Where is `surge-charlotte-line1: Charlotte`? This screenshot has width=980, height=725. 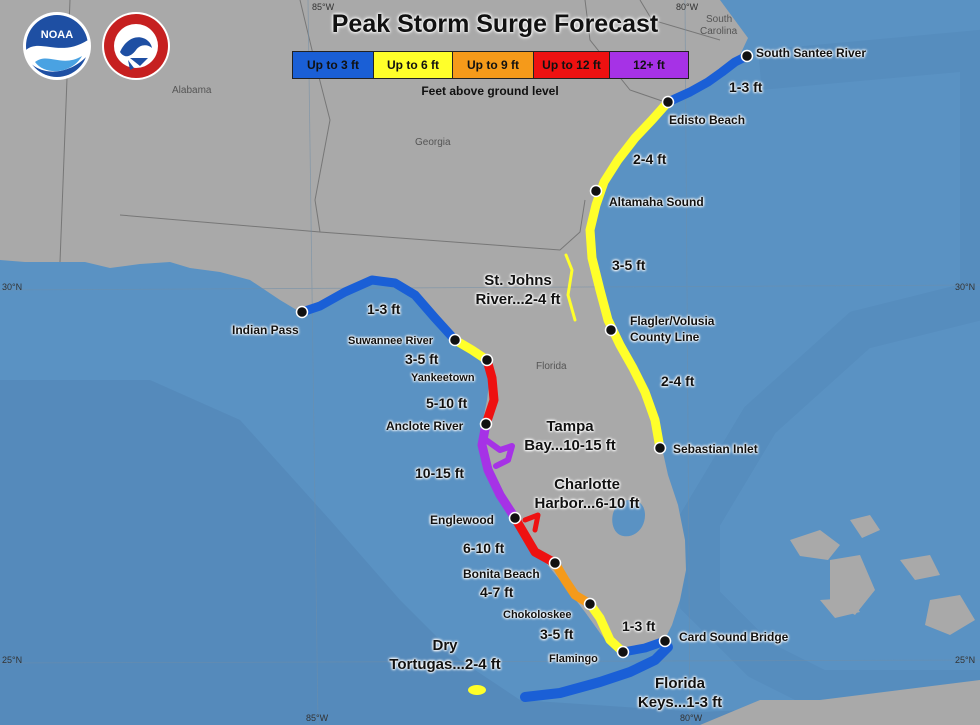 surge-charlotte-line1: Charlotte is located at coordinates (587, 484).